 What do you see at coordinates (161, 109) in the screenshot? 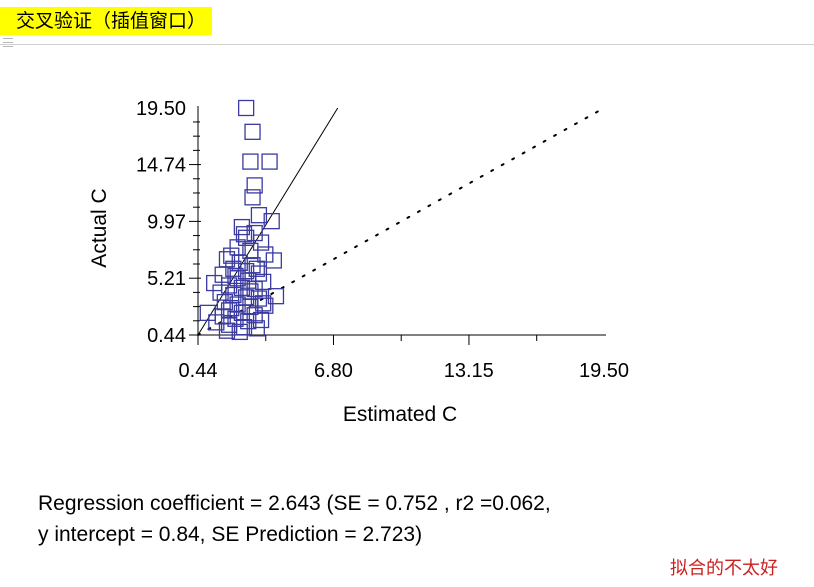
I see `y-tick-label: 19.50` at bounding box center [161, 109].